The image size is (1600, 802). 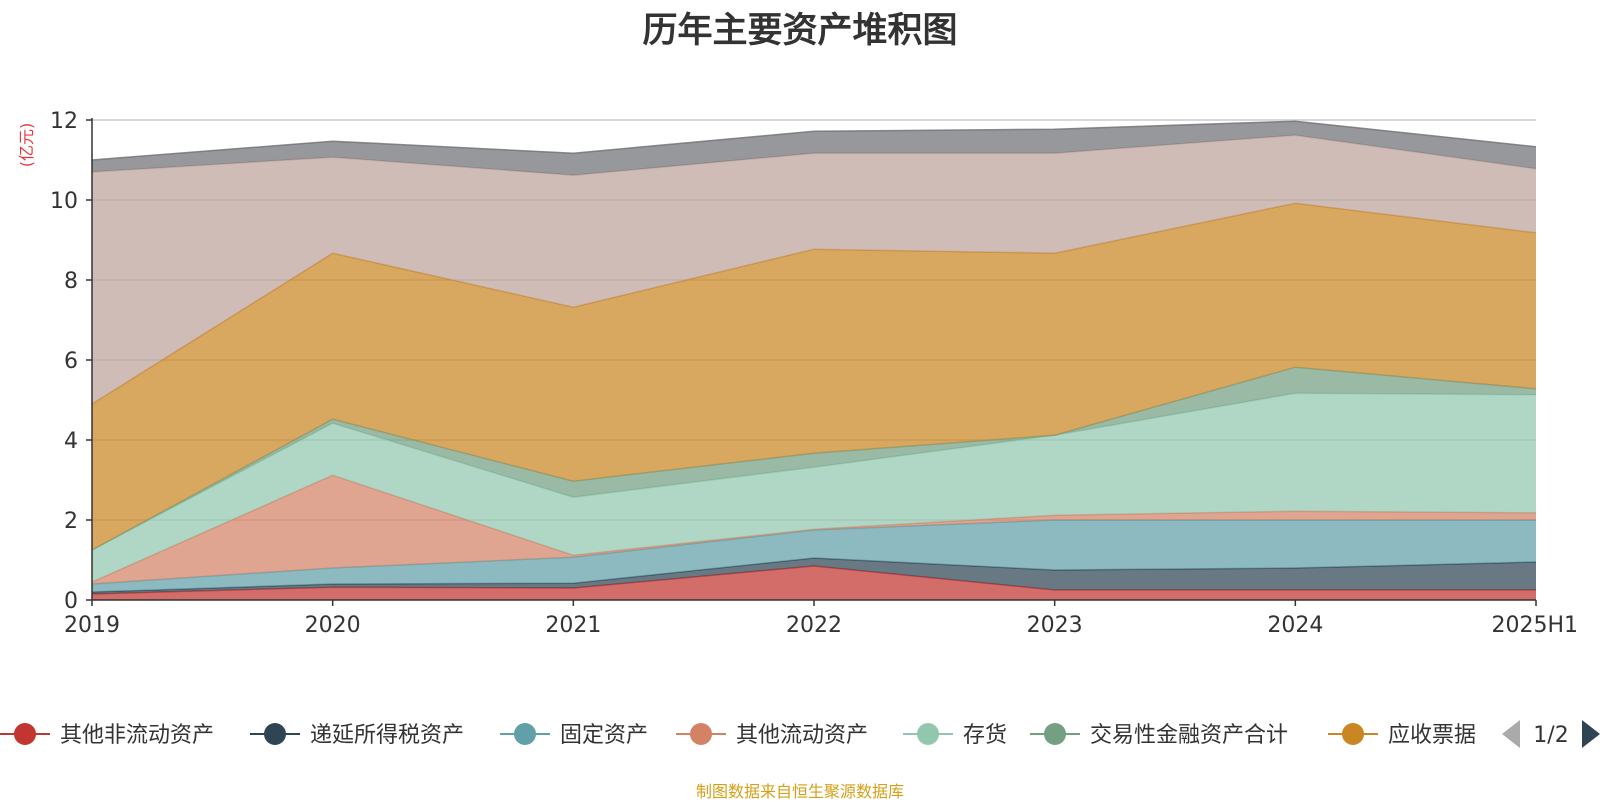 I want to click on chart-title: 历年主要资产堆积图, so click(x=800, y=31).